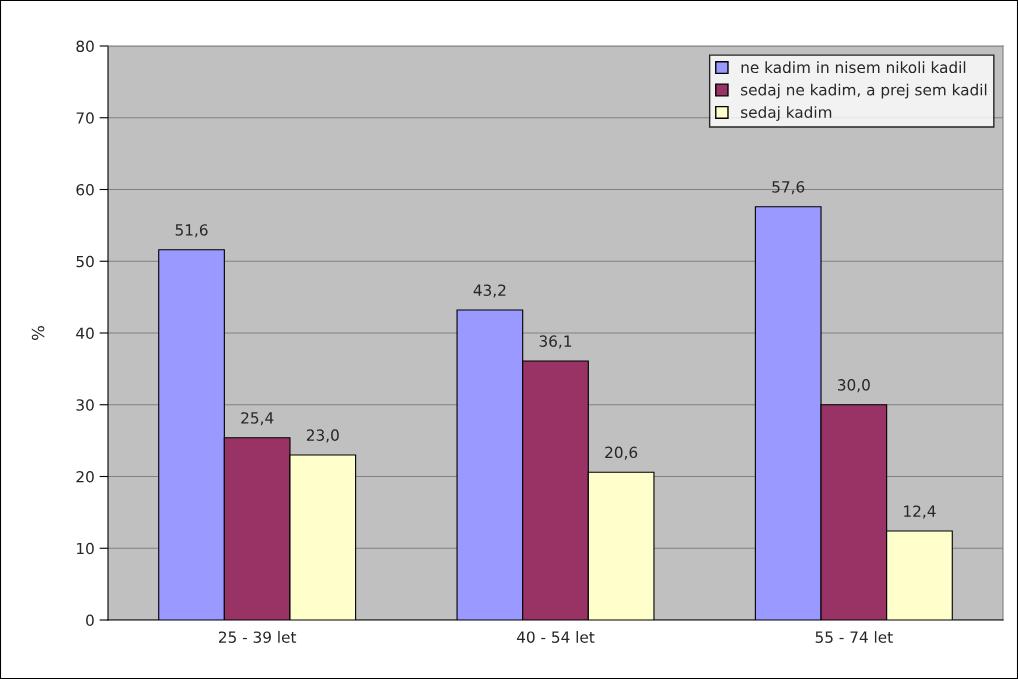 The height and width of the screenshot is (679, 1018). What do you see at coordinates (85, 189) in the screenshot?
I see `y-tick-label: 60` at bounding box center [85, 189].